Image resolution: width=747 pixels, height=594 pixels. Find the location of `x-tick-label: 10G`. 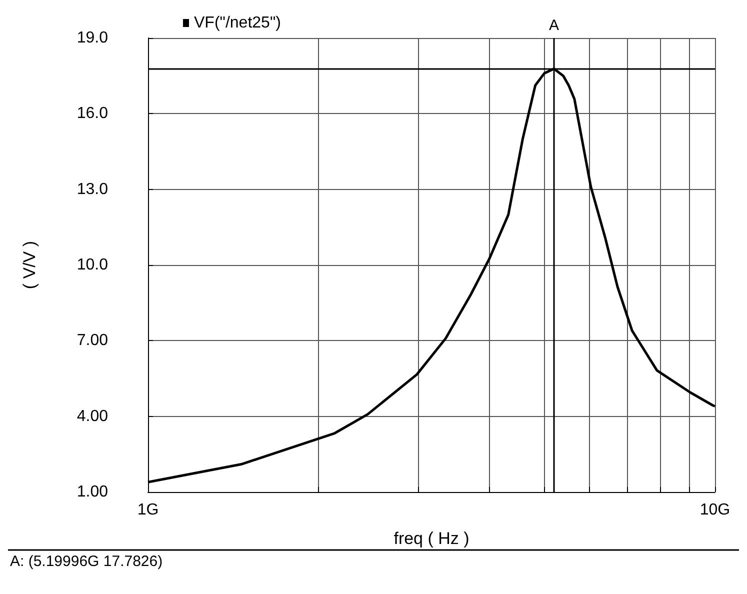

x-tick-label: 10G is located at coordinates (715, 510).